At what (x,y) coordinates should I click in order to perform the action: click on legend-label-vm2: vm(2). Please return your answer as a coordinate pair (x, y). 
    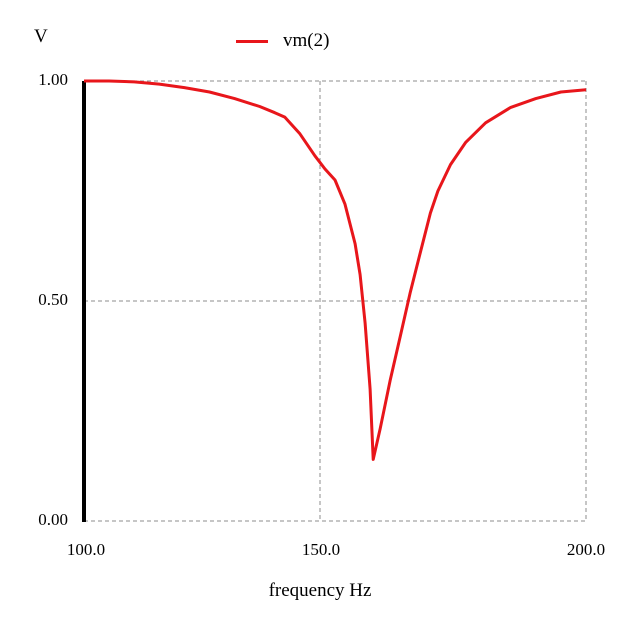
    Looking at the image, I should click on (306, 40).